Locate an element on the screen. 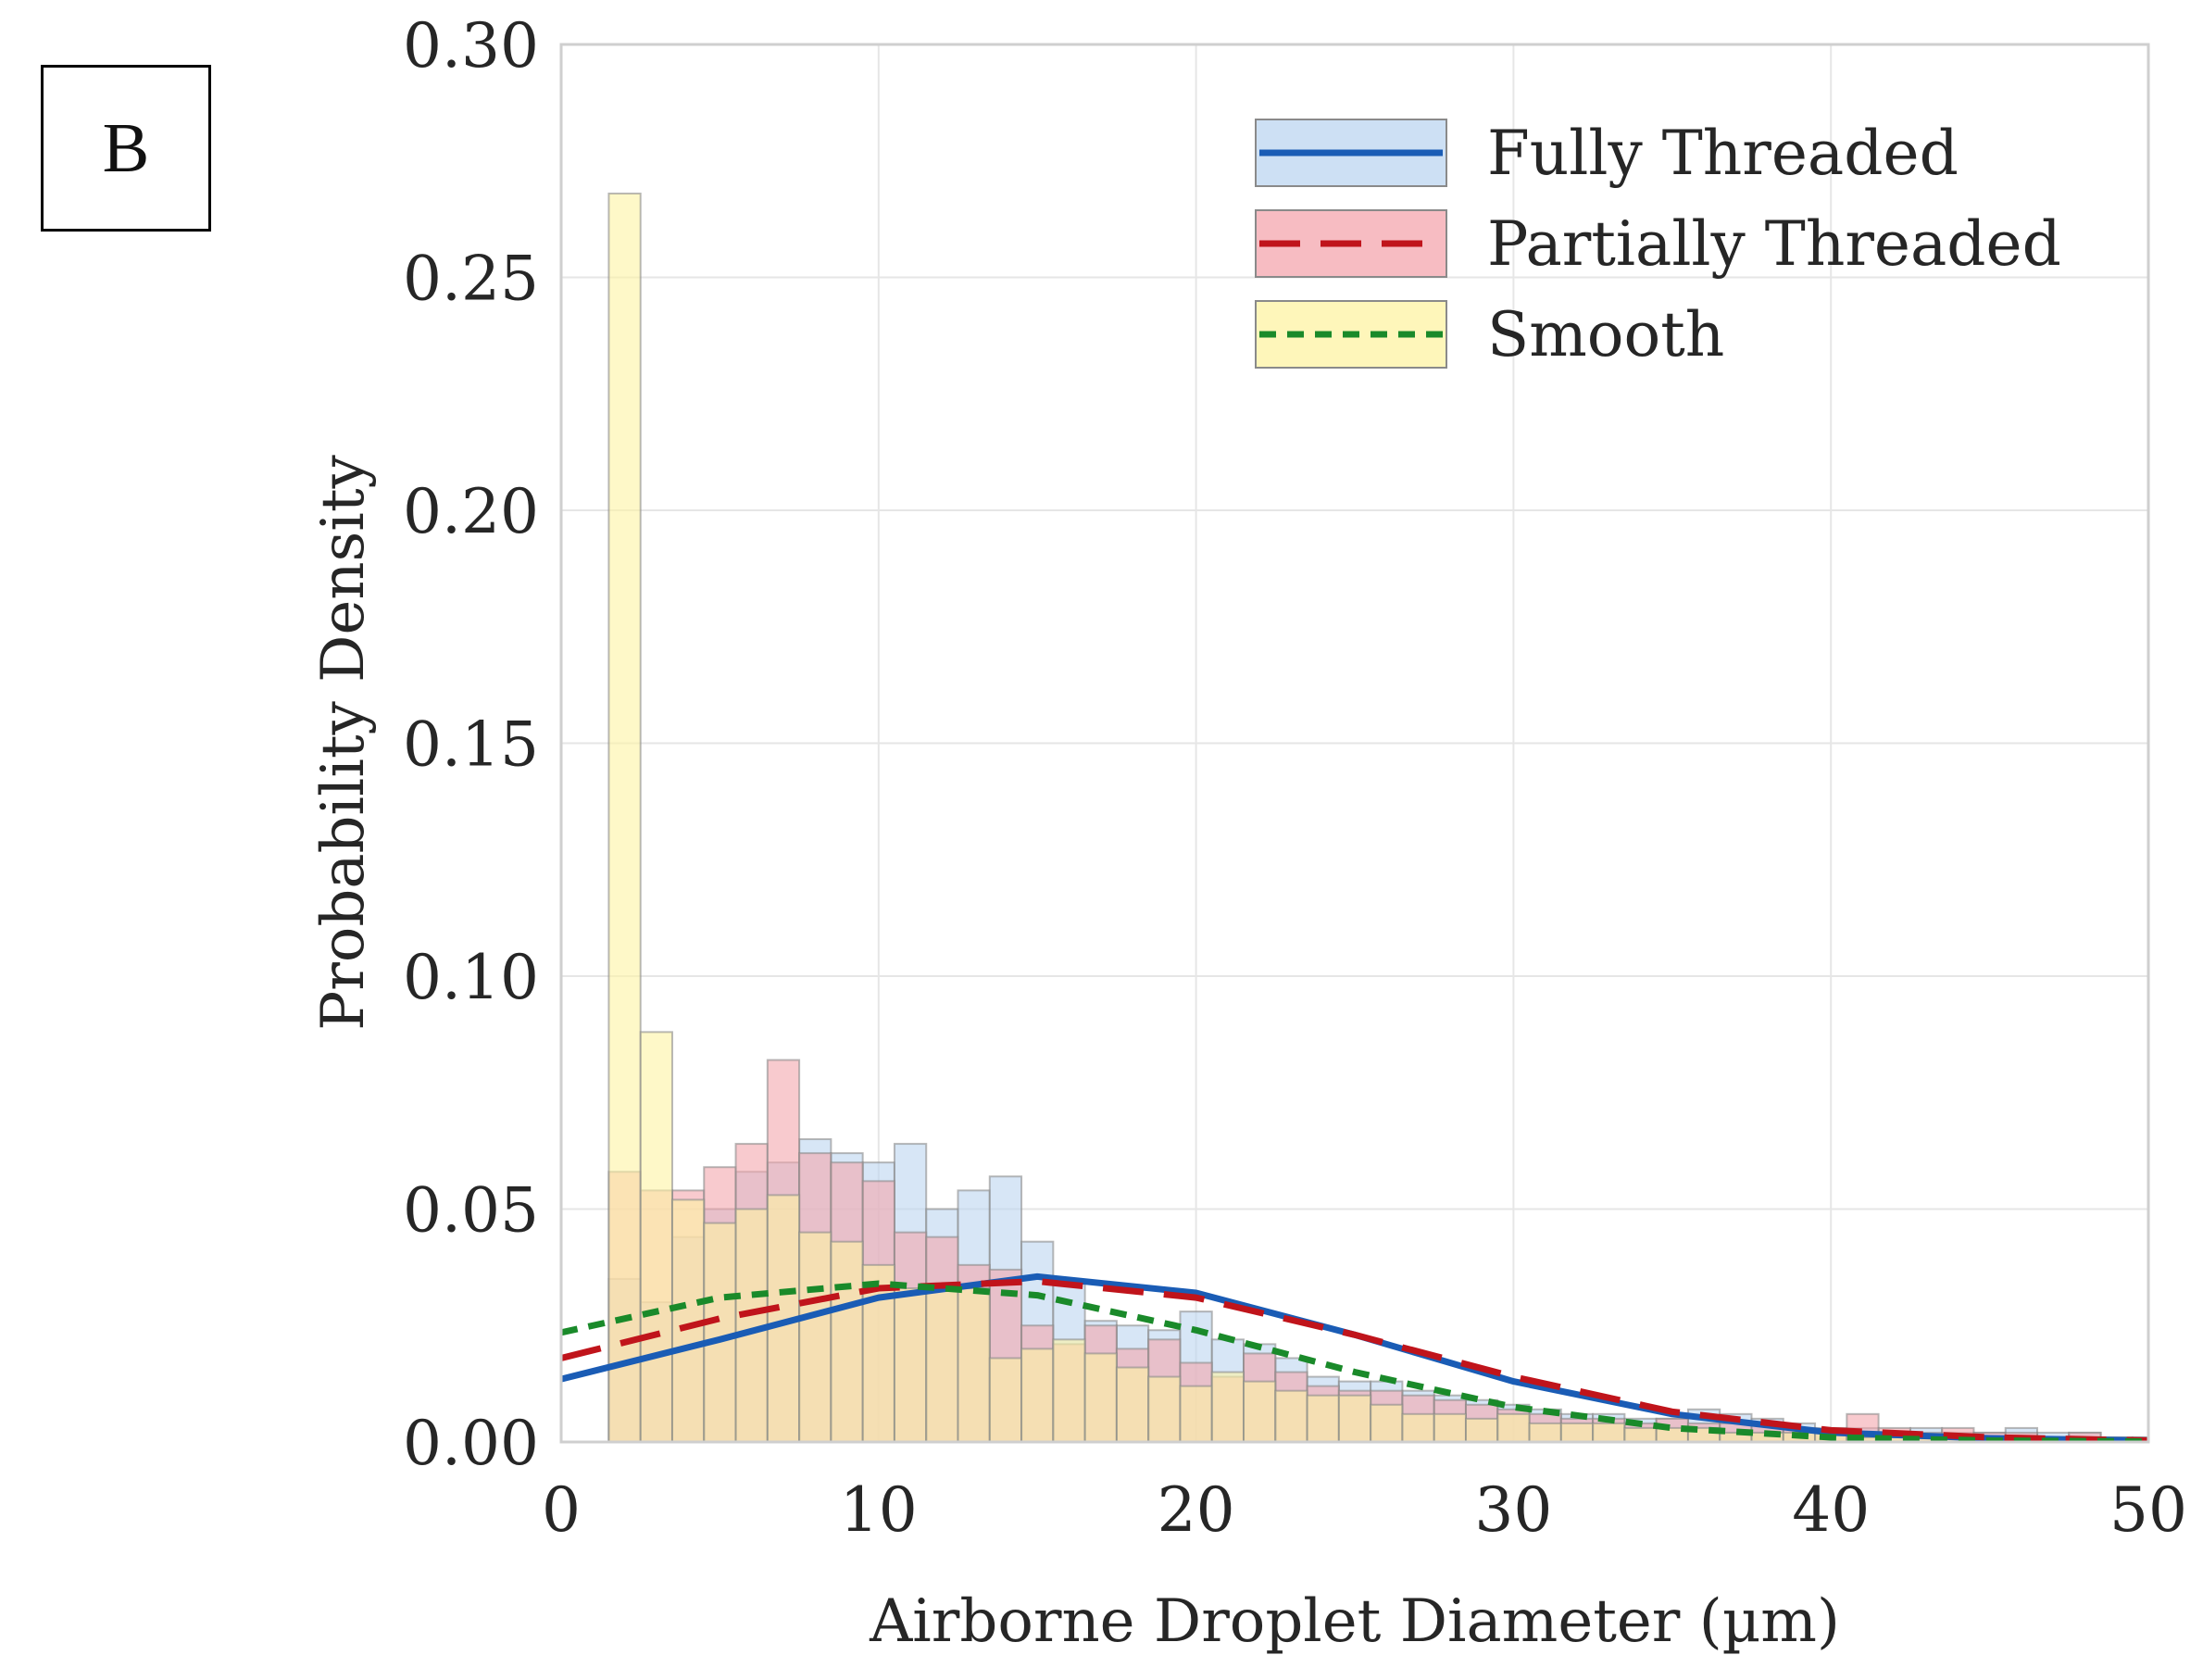  x-tick-label: 0 is located at coordinates (561, 1510).